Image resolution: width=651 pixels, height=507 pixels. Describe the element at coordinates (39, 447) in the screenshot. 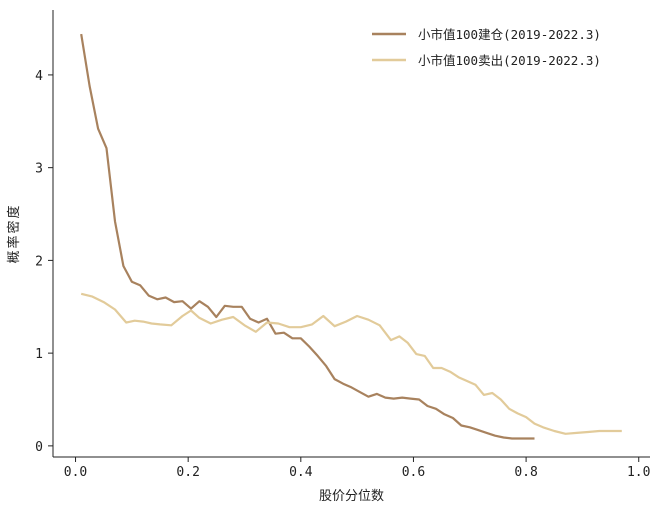

I see `y-tick-label: 0` at that location.